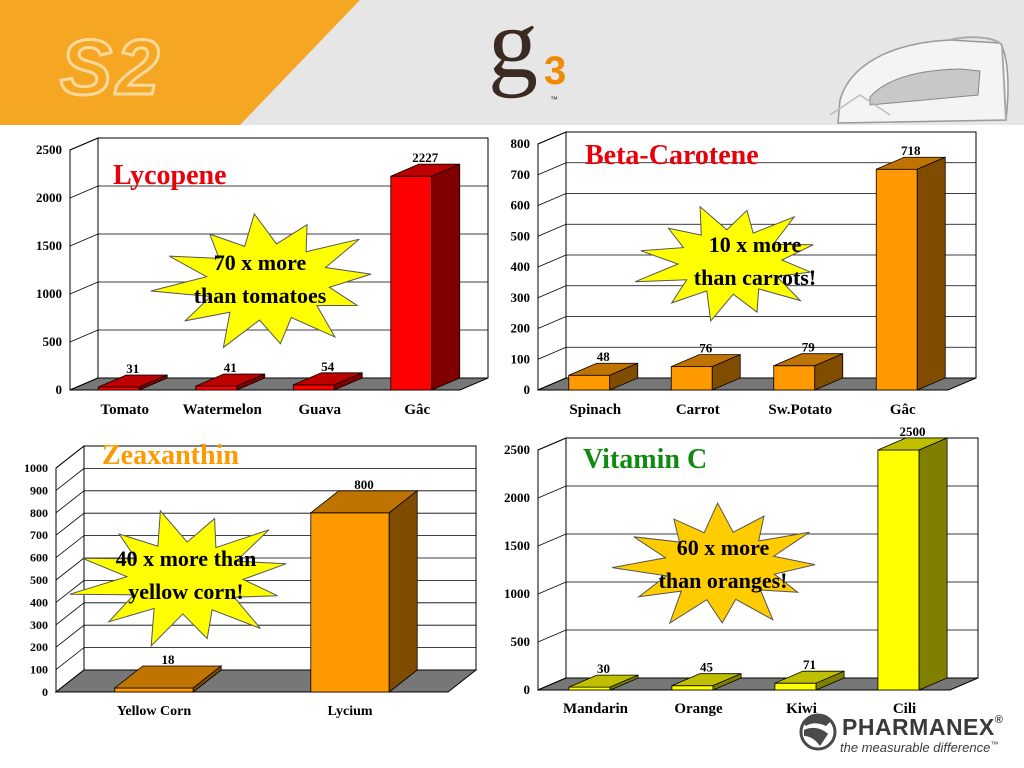 The height and width of the screenshot is (768, 1024). Describe the element at coordinates (364, 484) in the screenshot. I see `data-label: 800` at that location.